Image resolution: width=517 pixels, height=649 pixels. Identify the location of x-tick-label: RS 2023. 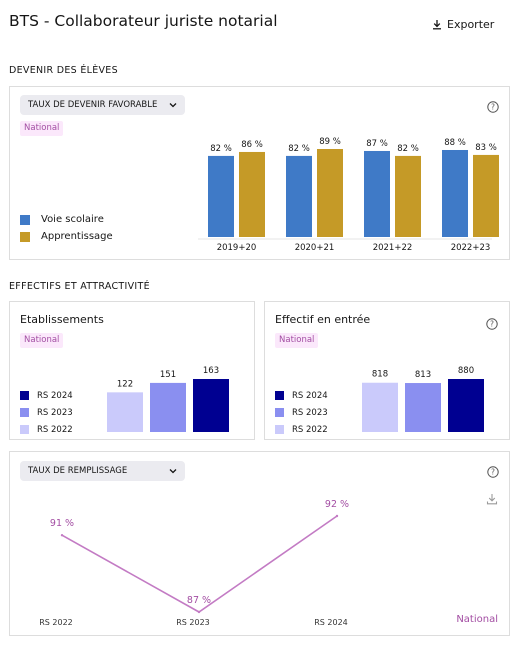
(193, 622).